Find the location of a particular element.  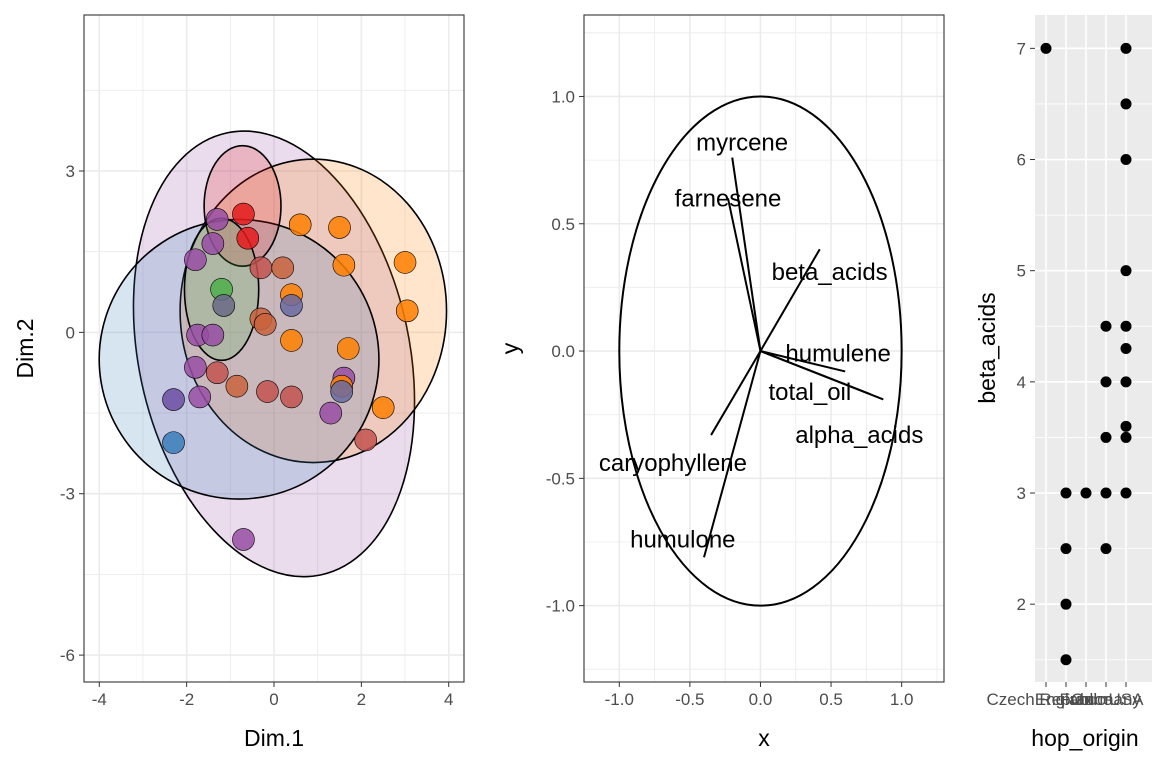

vector-beta_acids is located at coordinates (790, 300).